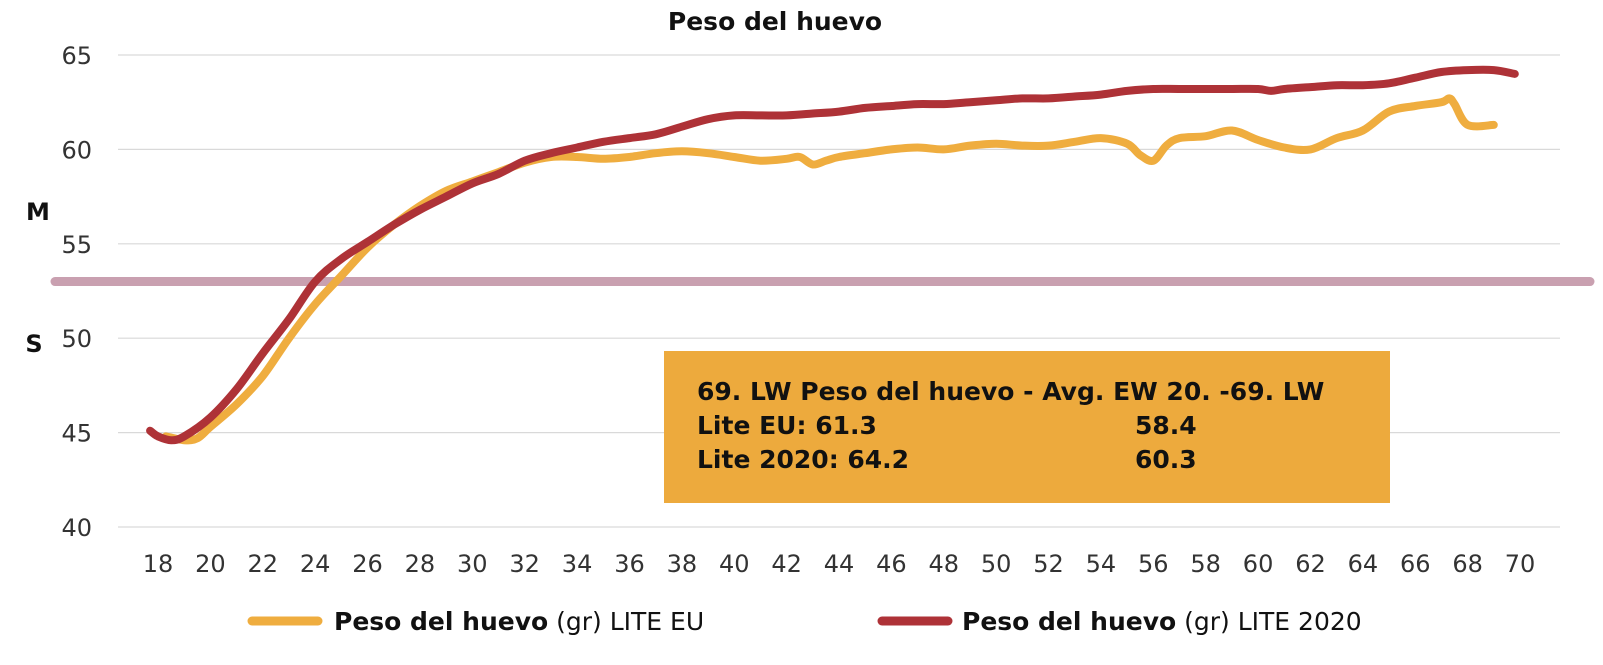 This screenshot has height=665, width=1603. Describe the element at coordinates (76, 339) in the screenshot. I see `y-tick-50: 50` at that location.